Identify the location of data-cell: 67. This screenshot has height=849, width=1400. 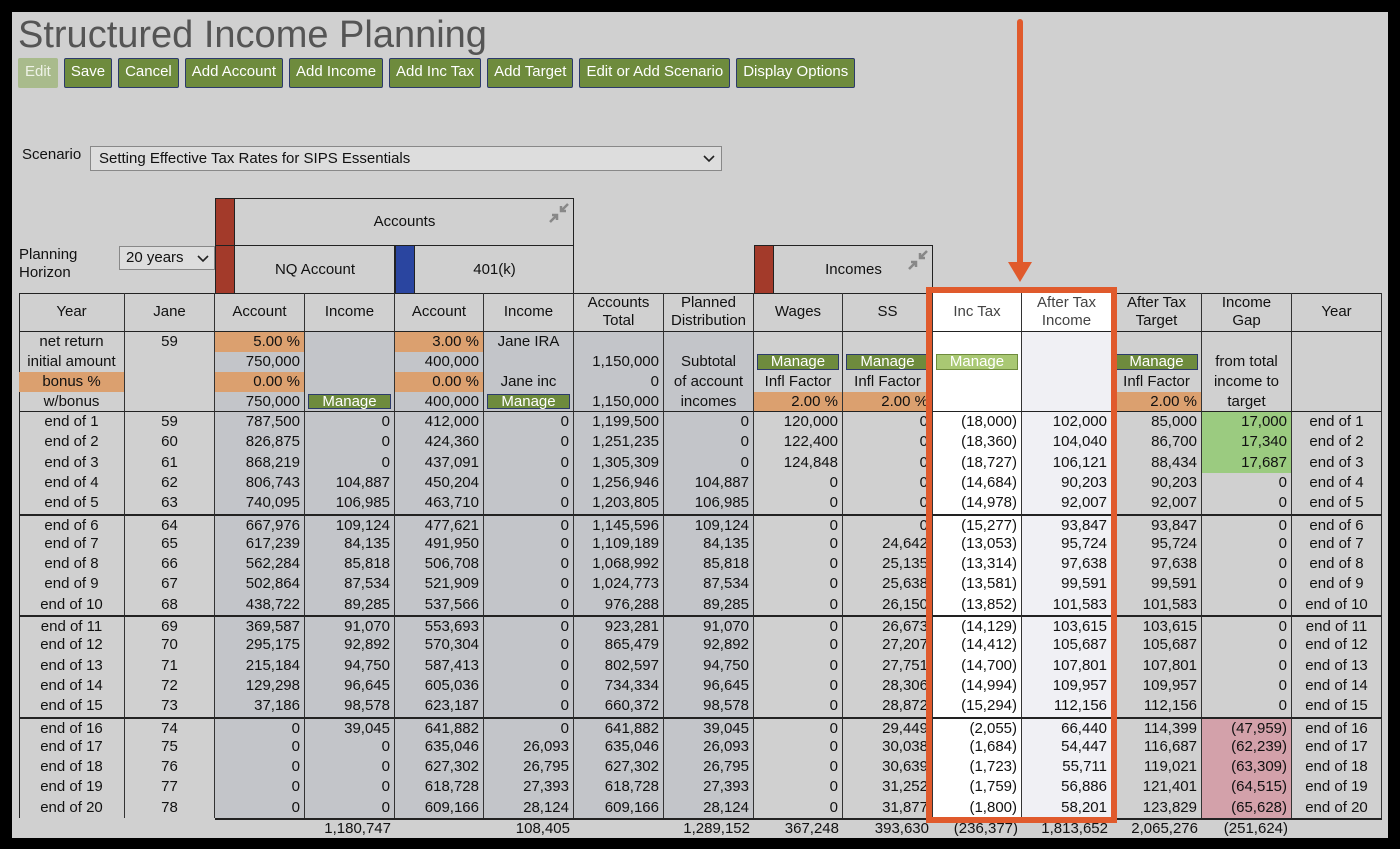
(170, 585).